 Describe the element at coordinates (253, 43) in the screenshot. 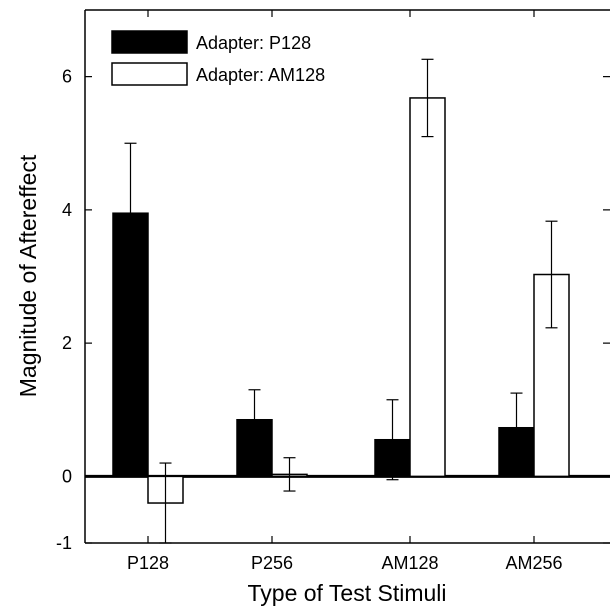

I see `legend-label-adapter-p128: Adapter: P128` at that location.